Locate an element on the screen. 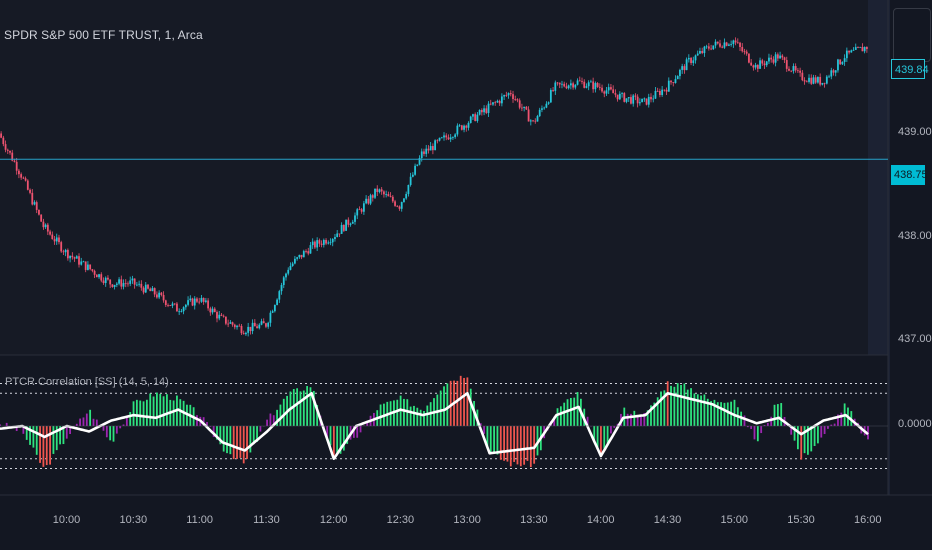  time-axis-tick: 14:30 is located at coordinates (667, 520).